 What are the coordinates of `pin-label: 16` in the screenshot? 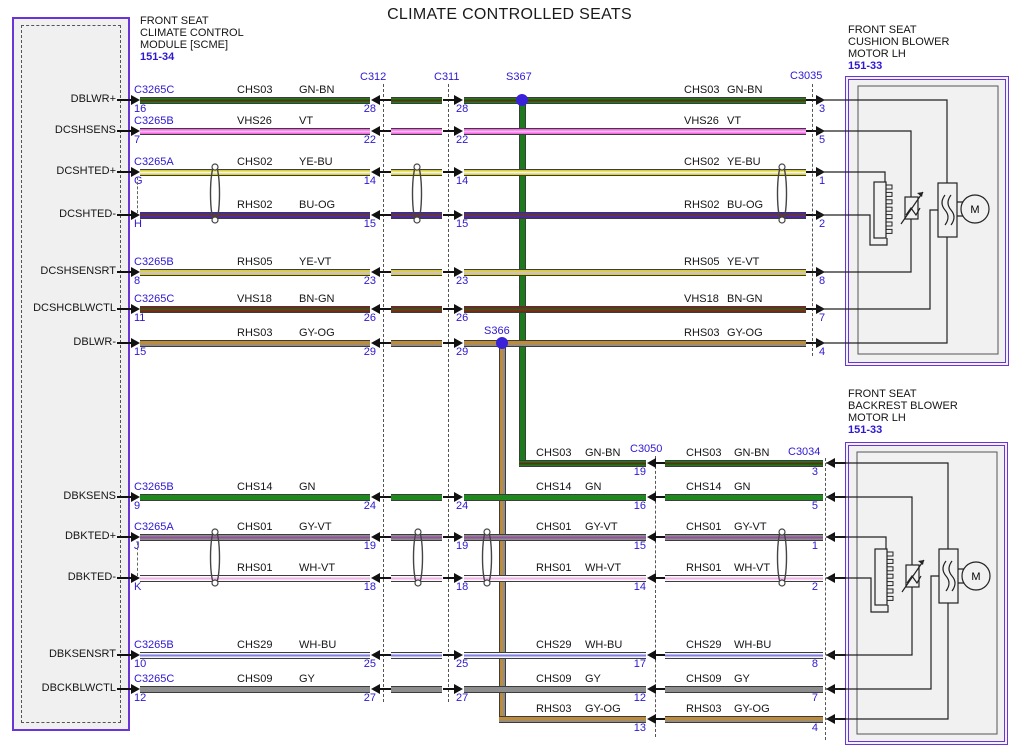 It's located at (639, 506).